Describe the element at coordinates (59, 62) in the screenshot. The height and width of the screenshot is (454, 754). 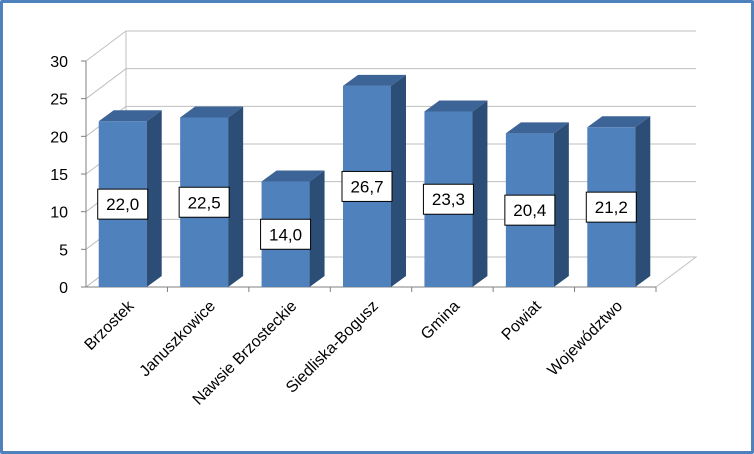
I see `y-tick-label: 30` at that location.